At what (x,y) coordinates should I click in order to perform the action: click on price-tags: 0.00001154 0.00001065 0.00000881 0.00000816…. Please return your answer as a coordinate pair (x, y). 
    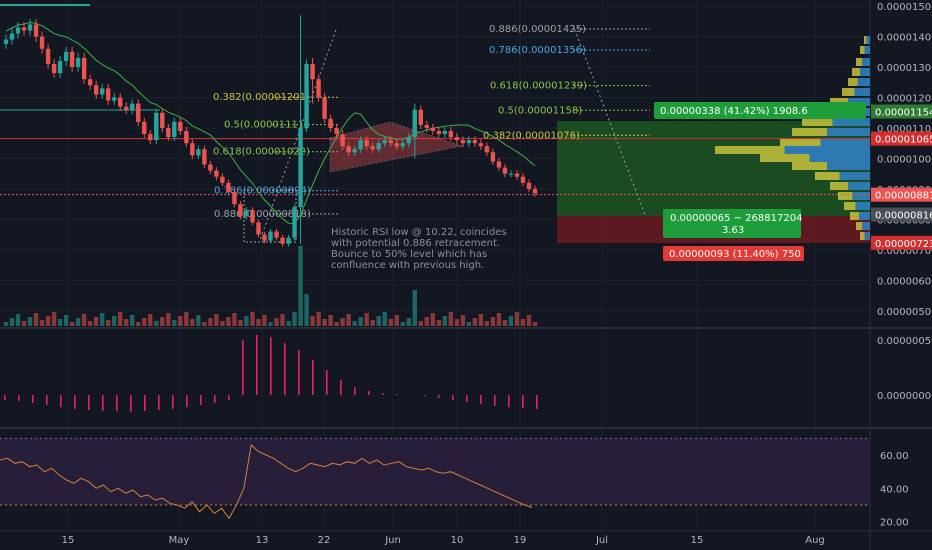
    Looking at the image, I should click on (901, 177).